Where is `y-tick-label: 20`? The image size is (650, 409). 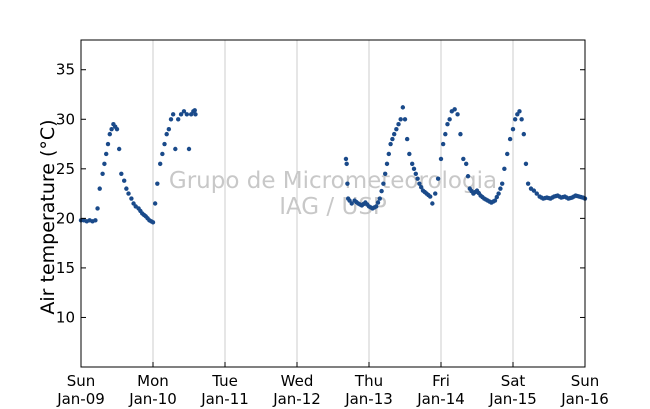
y-tick-label: 20 is located at coordinates (65, 218).